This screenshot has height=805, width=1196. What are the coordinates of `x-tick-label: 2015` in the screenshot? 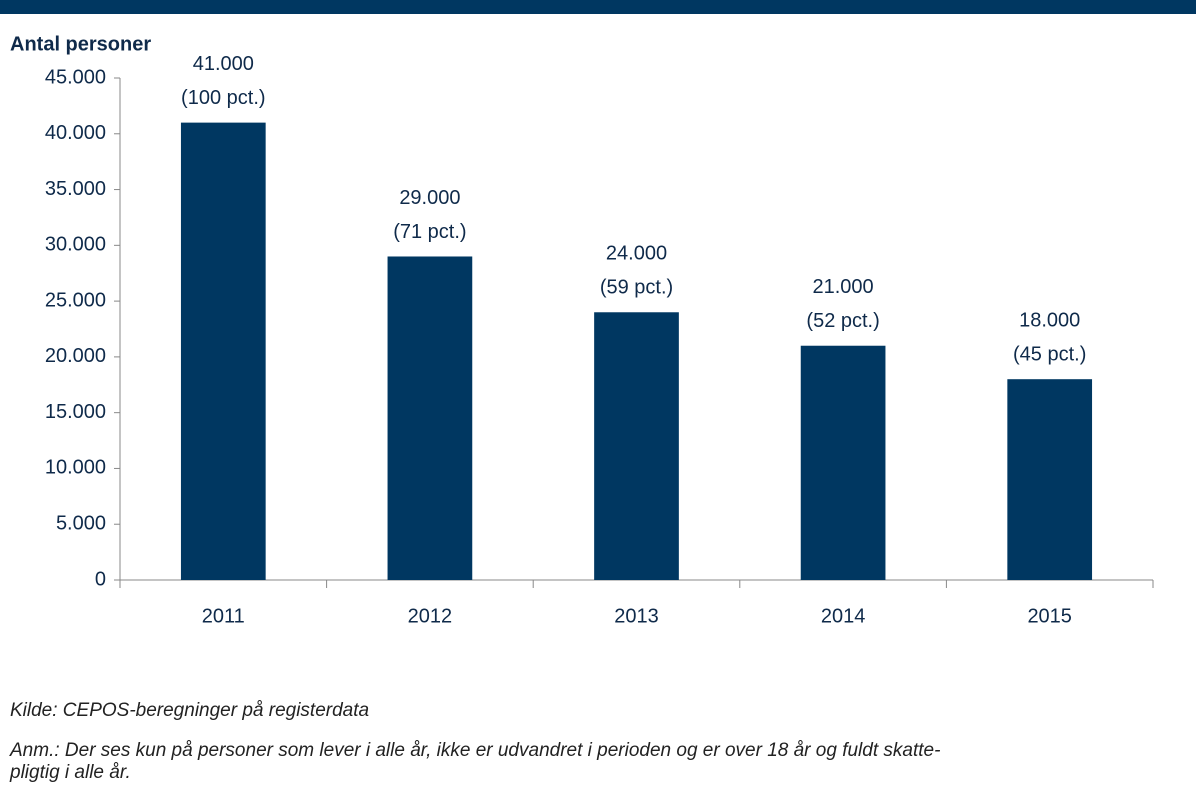 It's located at (1049, 616).